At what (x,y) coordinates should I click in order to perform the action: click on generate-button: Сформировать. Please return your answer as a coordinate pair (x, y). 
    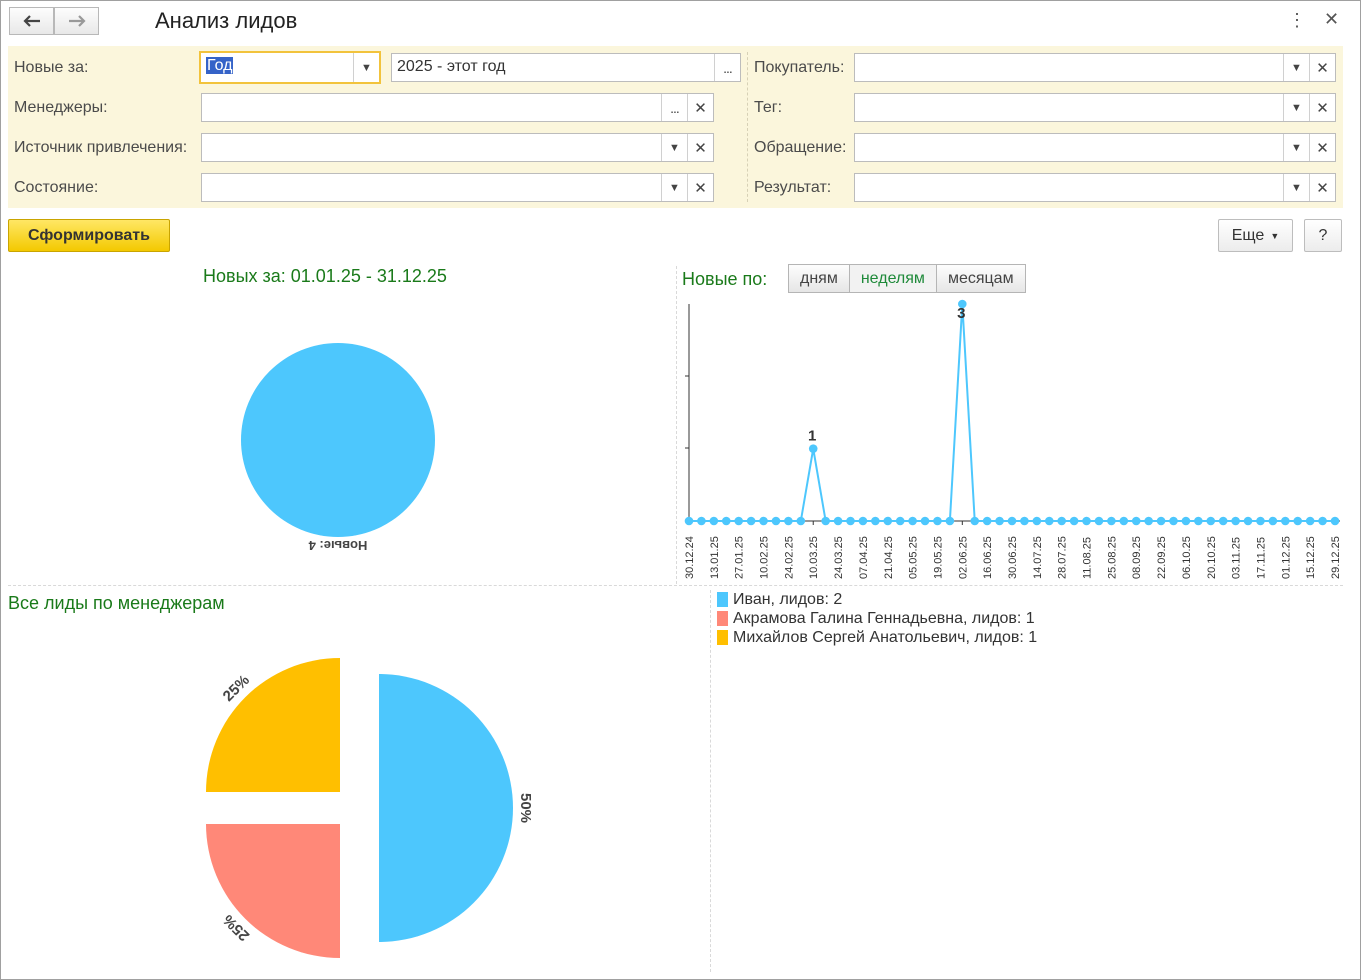
    Looking at the image, I should click on (89, 235).